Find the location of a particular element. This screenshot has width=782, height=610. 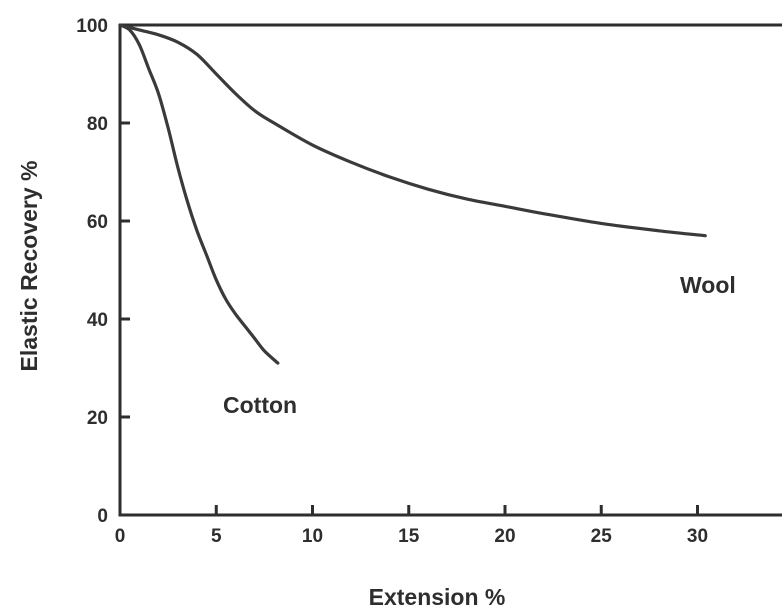

x-tick-label: 30 is located at coordinates (697, 536).